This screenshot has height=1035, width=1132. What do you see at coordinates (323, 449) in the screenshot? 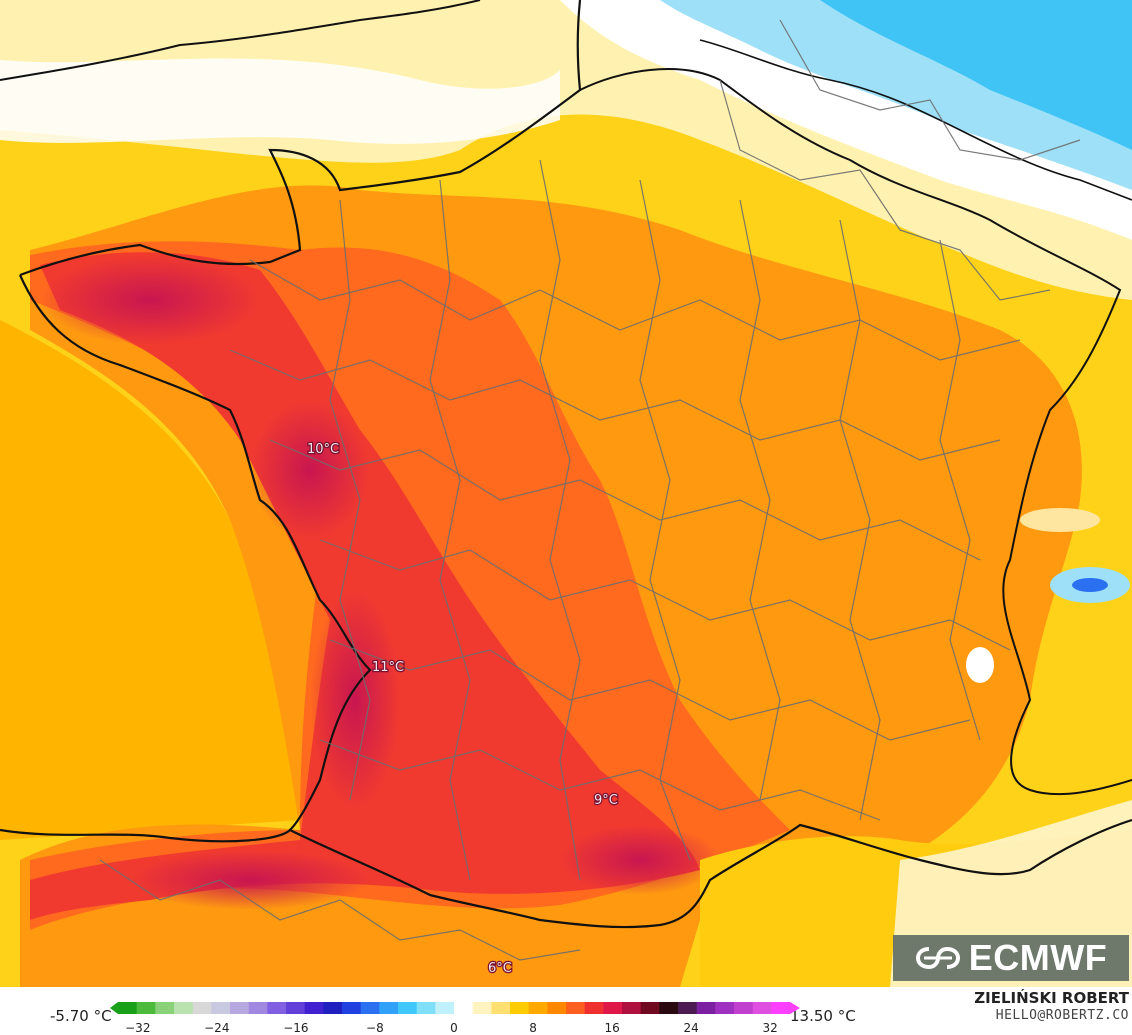
I see `temperature-label-10: 10°C` at bounding box center [323, 449].